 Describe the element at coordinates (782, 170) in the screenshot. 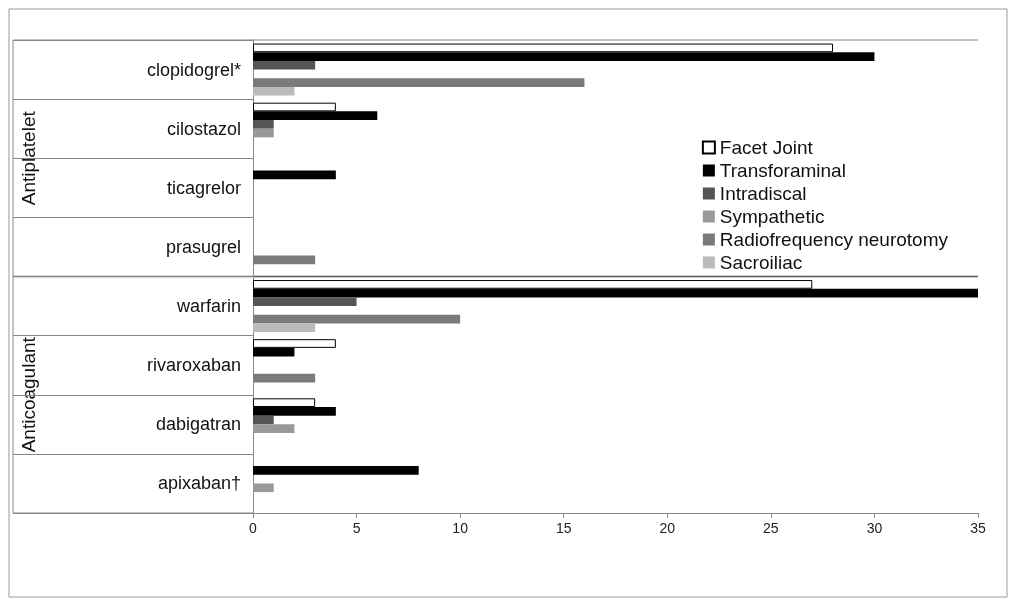

I see `legend-label: Transforaminal` at that location.